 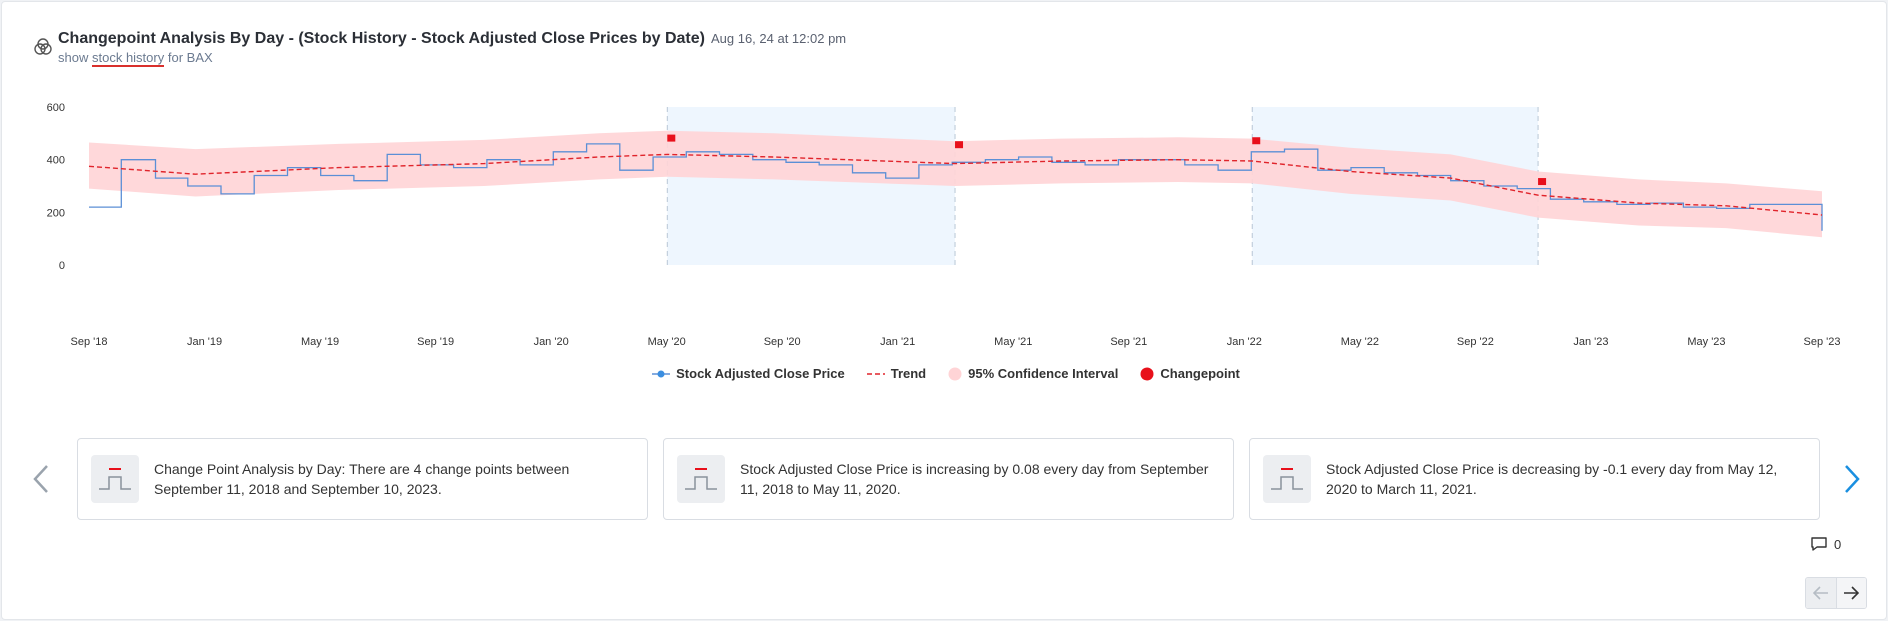 I want to click on pager, so click(x=1836, y=593).